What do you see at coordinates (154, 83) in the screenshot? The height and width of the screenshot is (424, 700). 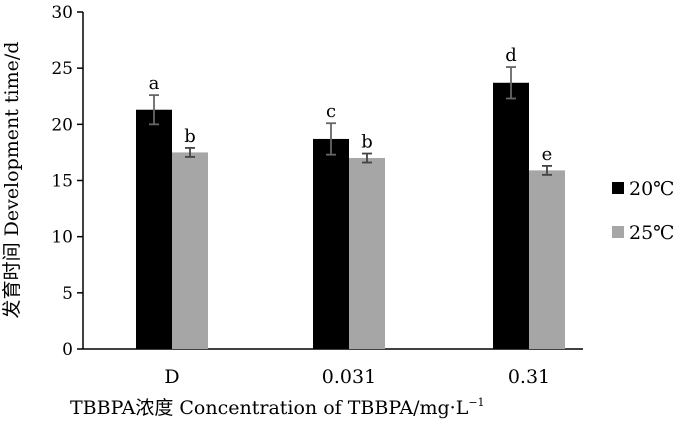 I see `significance-label: a` at bounding box center [154, 83].